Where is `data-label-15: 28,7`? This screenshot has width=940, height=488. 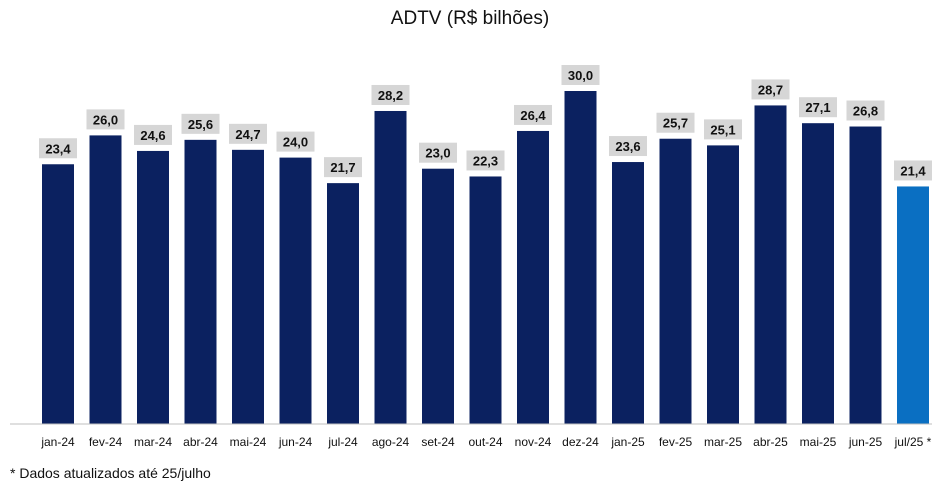
data-label-15: 28,7 is located at coordinates (770, 89).